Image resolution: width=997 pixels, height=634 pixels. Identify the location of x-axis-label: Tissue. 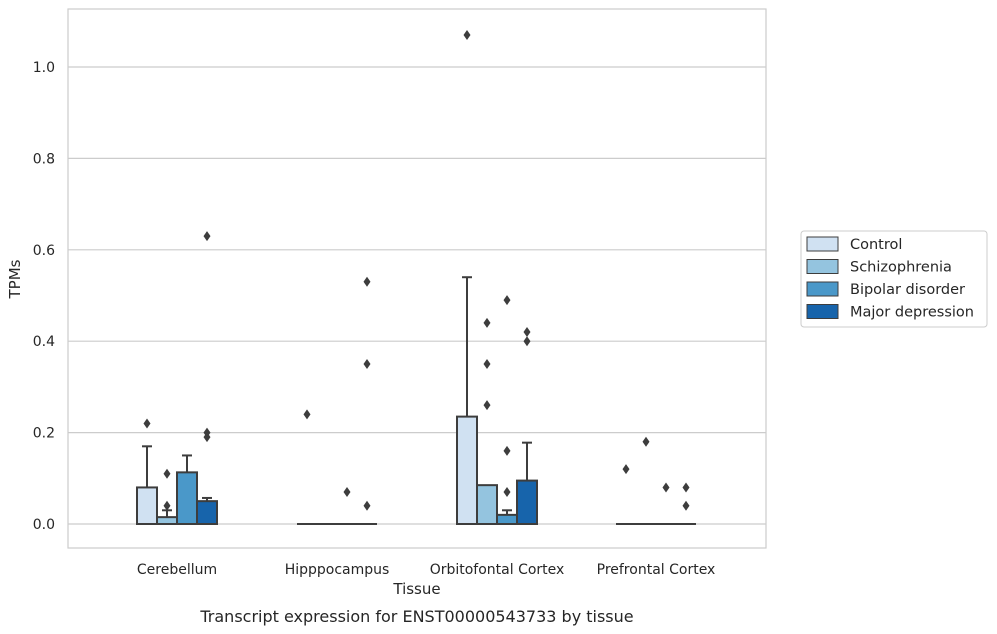
(416, 589).